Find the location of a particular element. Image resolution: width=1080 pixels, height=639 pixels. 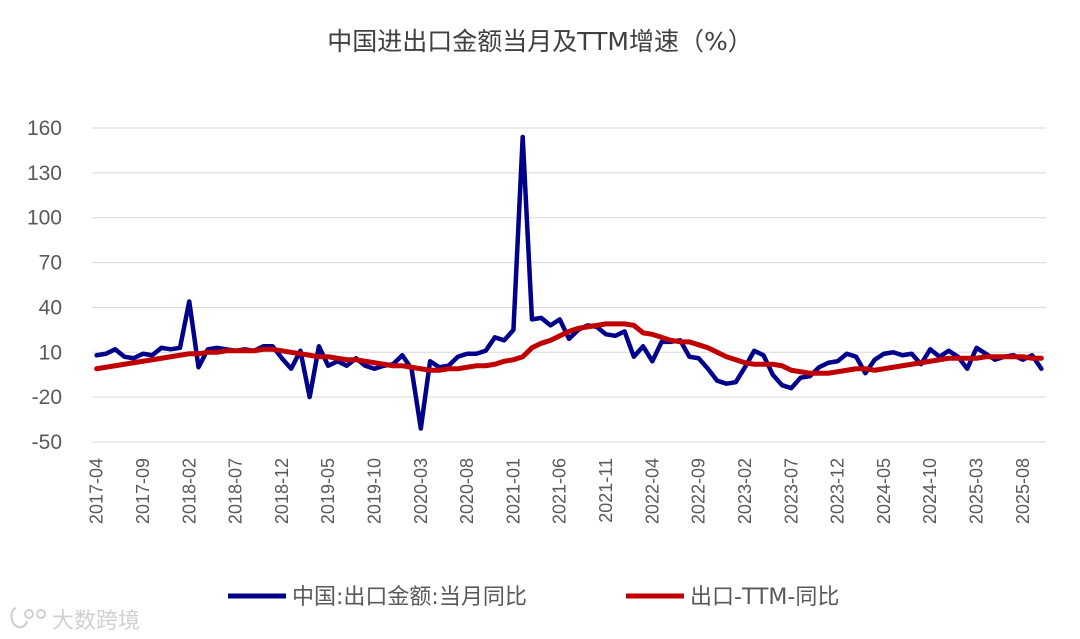

x-tick-label: 2020-08 is located at coordinates (467, 491).